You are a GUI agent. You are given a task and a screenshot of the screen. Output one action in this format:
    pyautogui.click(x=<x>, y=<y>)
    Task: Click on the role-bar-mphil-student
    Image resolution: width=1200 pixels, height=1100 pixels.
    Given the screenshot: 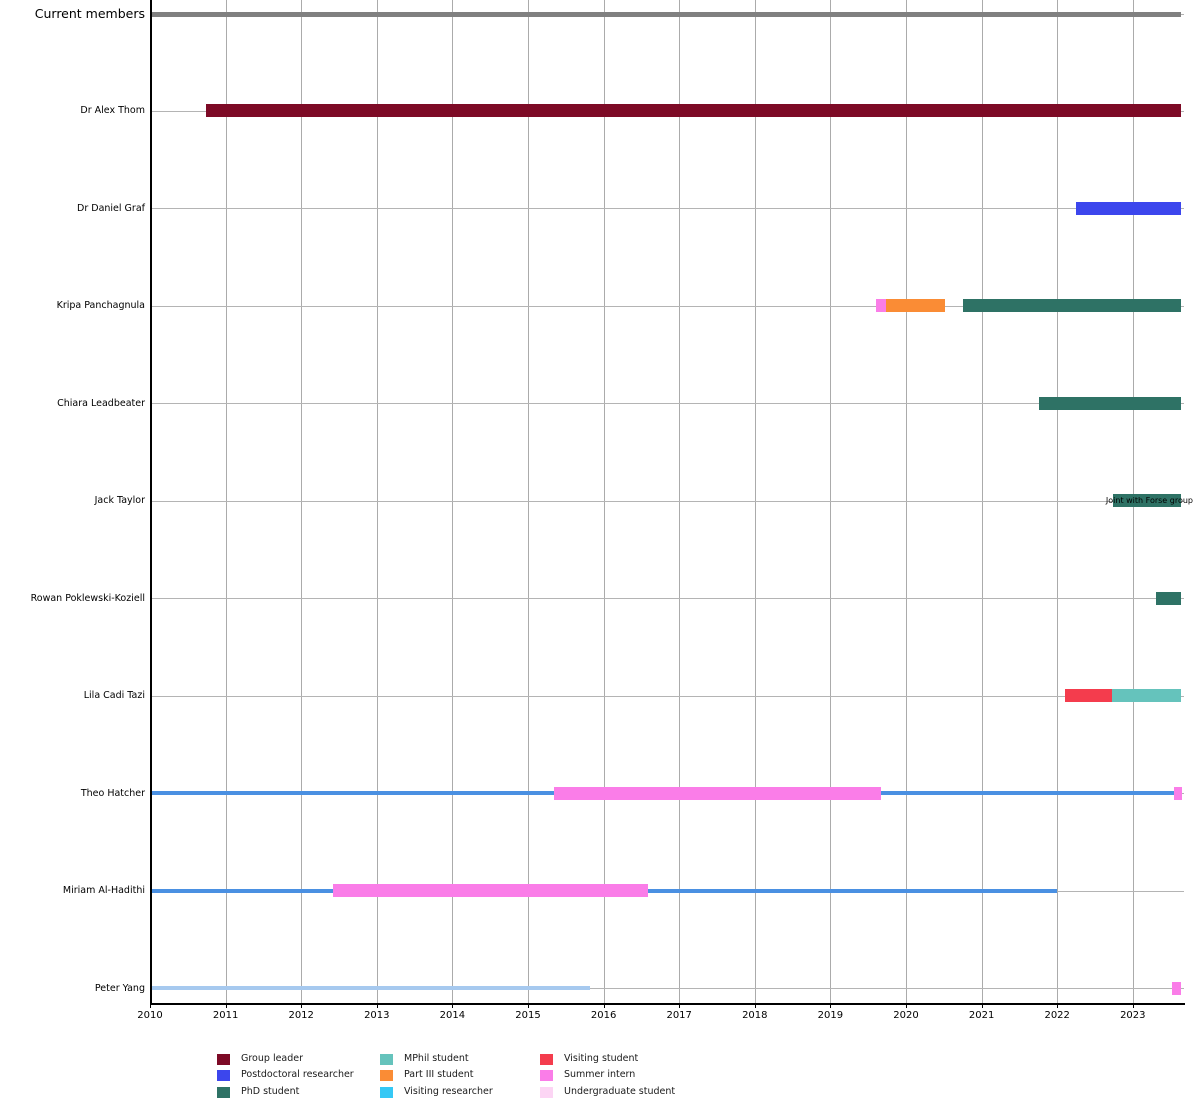 What is the action you would take?
    pyautogui.click(x=1146, y=695)
    